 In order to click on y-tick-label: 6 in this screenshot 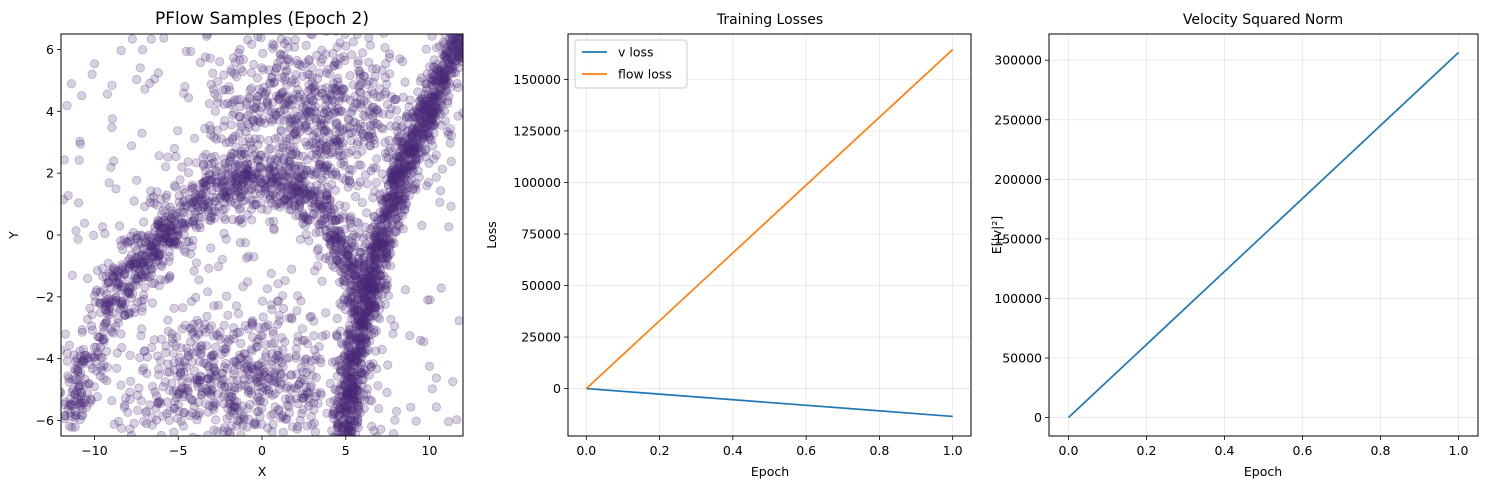, I will do `click(50, 49)`.